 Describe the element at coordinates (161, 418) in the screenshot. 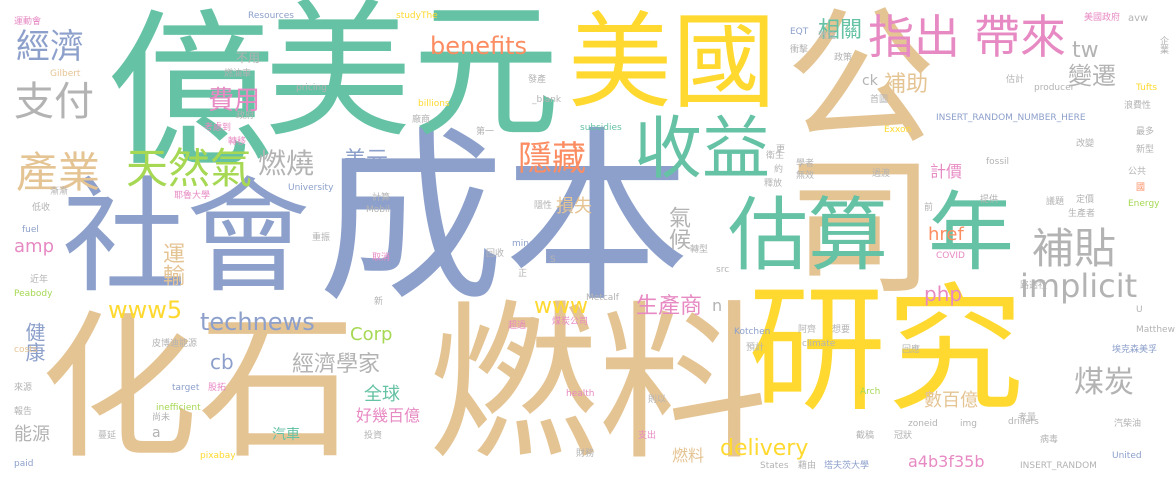

I see `word-shang-wei: 尚未` at that location.